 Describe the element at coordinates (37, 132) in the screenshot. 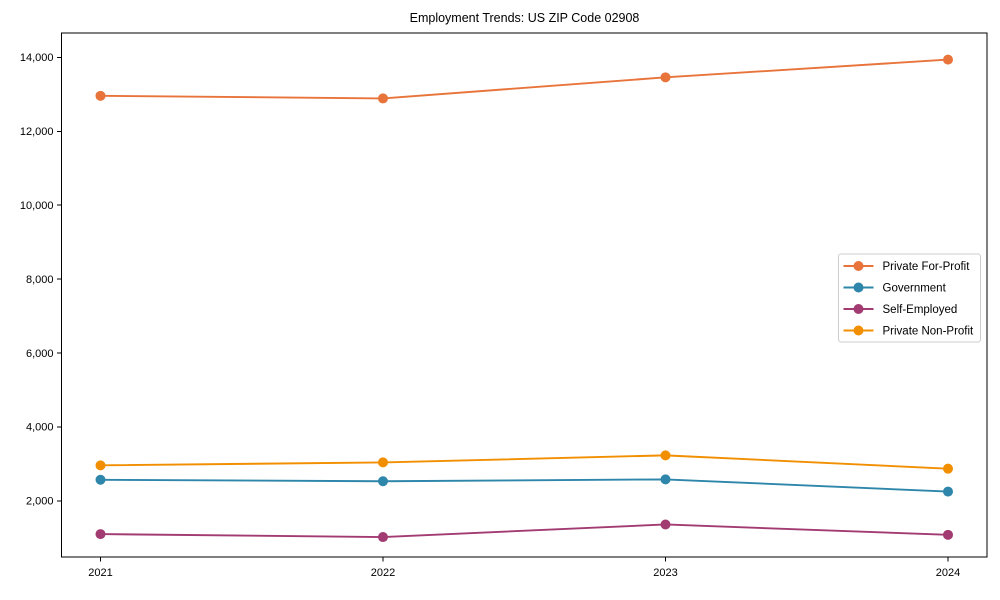

I see `y-axis-tick-label: 12,000` at that location.